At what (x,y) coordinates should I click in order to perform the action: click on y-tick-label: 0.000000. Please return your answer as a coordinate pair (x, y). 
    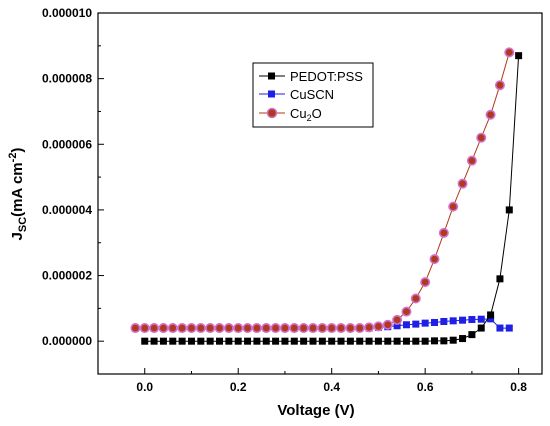
    Looking at the image, I should click on (67, 341).